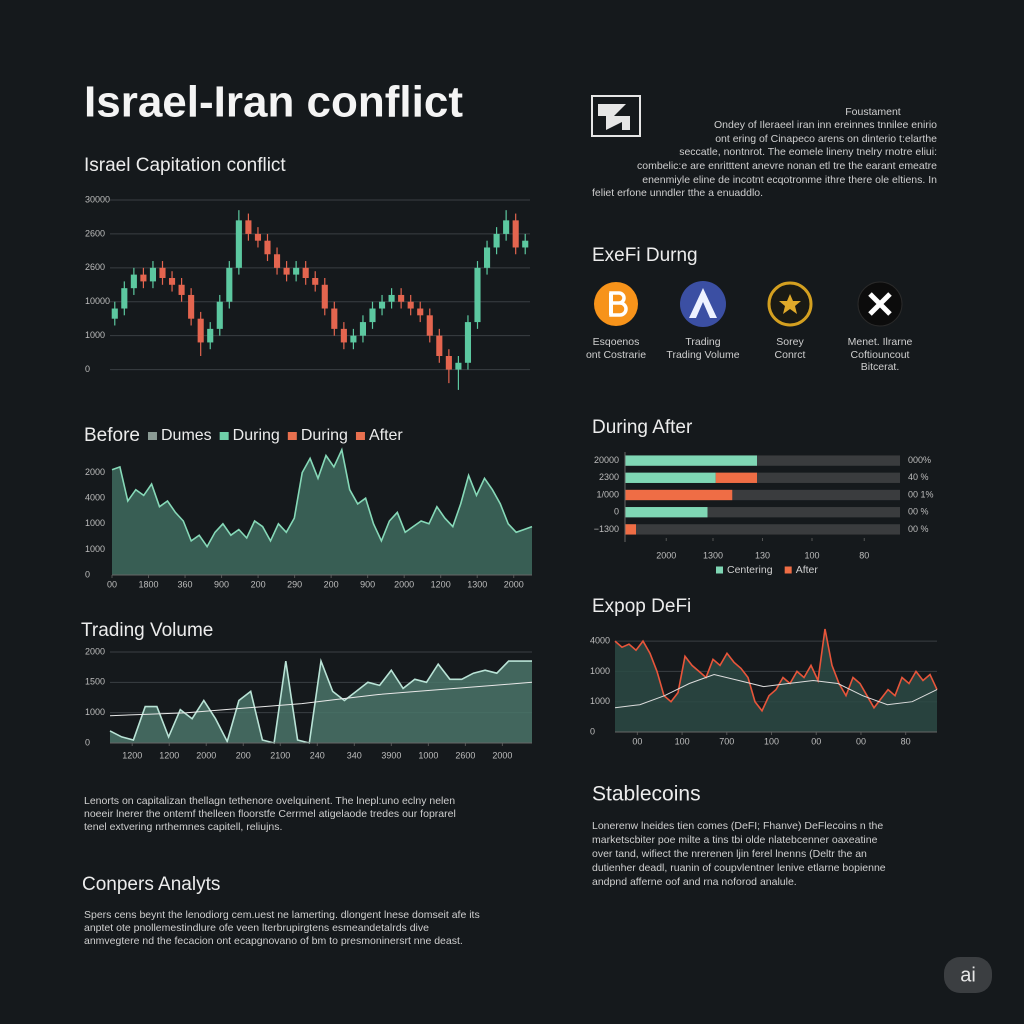 This screenshot has height=1024, width=1024. What do you see at coordinates (607, 494) in the screenshot?
I see `row-category: 1/000` at bounding box center [607, 494].